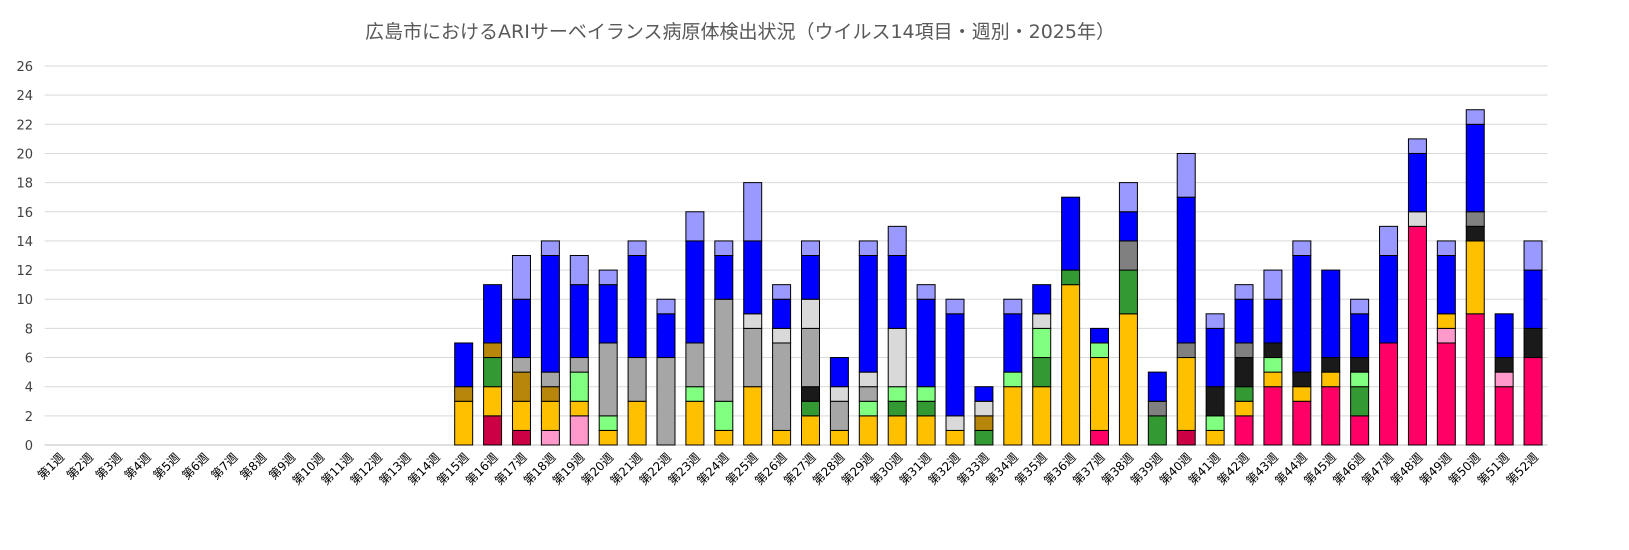 The width and height of the screenshot is (1629, 550). Describe the element at coordinates (1522, 469) in the screenshot. I see `x-tick-label: 第52週` at that location.